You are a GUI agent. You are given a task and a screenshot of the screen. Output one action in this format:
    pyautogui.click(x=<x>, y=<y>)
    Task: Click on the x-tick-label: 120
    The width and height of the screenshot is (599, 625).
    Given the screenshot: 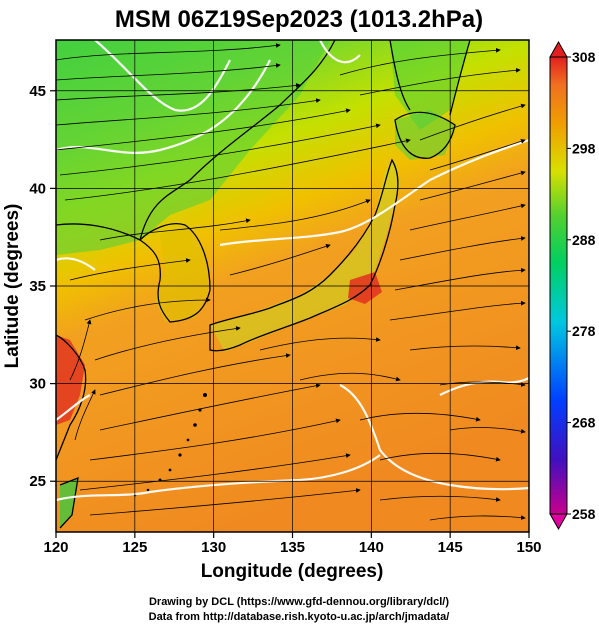 What is the action you would take?
    pyautogui.click(x=55, y=547)
    